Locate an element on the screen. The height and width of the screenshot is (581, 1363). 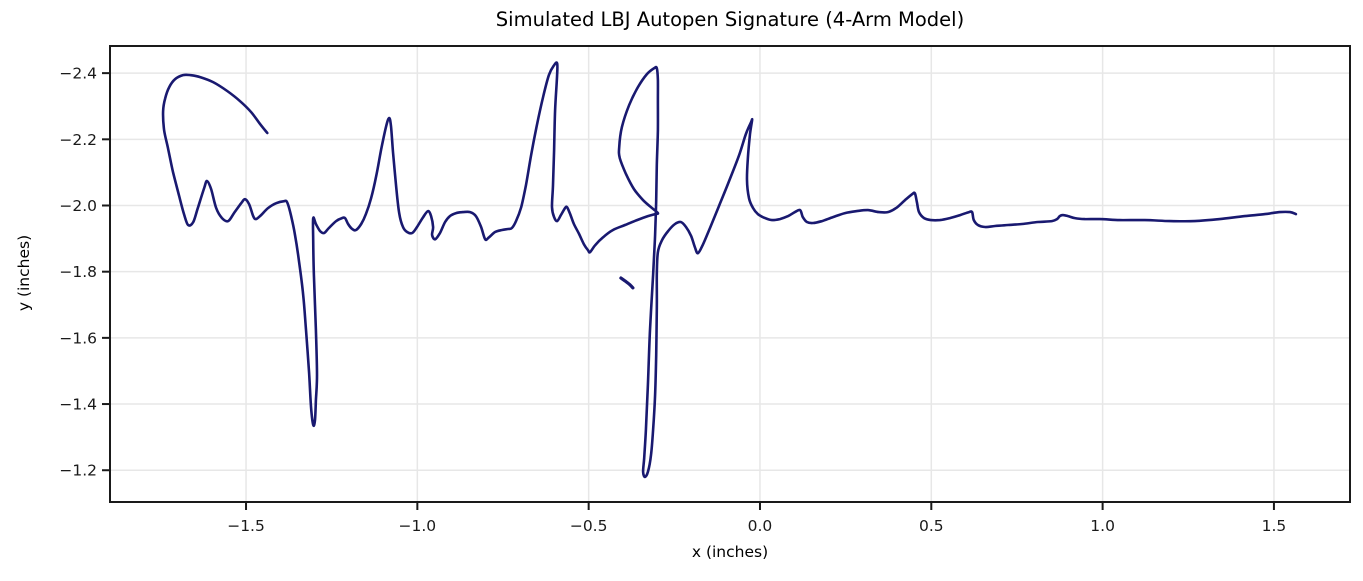
y-tick-label: −2.4 is located at coordinates (78, 74).